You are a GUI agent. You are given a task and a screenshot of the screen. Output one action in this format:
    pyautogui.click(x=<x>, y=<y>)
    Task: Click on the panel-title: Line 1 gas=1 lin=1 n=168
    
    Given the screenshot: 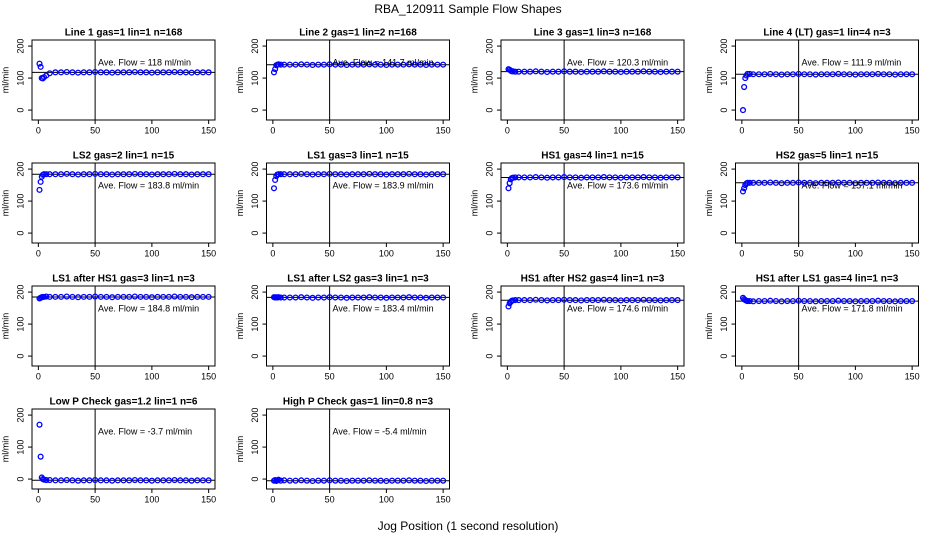 What is the action you would take?
    pyautogui.click(x=124, y=33)
    